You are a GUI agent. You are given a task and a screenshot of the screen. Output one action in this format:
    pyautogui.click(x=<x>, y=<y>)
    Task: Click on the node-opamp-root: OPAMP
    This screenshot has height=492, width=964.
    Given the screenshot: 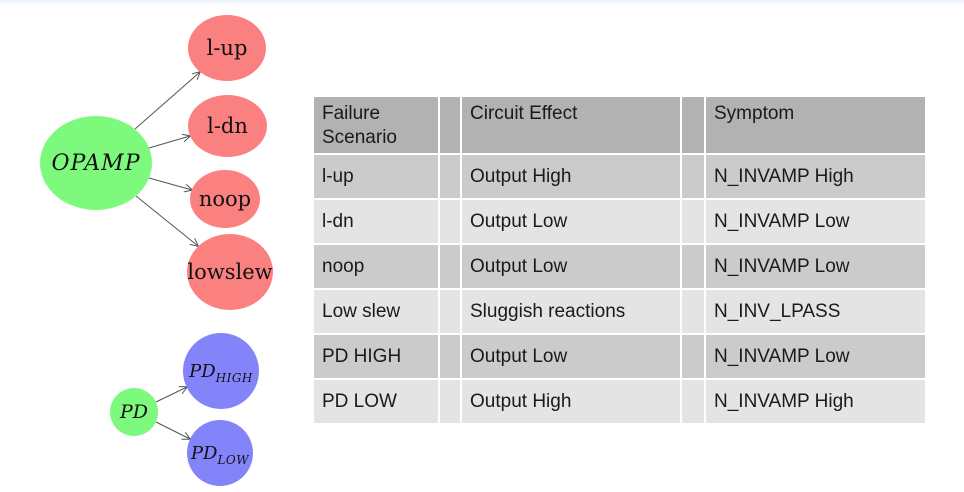 What is the action you would take?
    pyautogui.click(x=96, y=163)
    